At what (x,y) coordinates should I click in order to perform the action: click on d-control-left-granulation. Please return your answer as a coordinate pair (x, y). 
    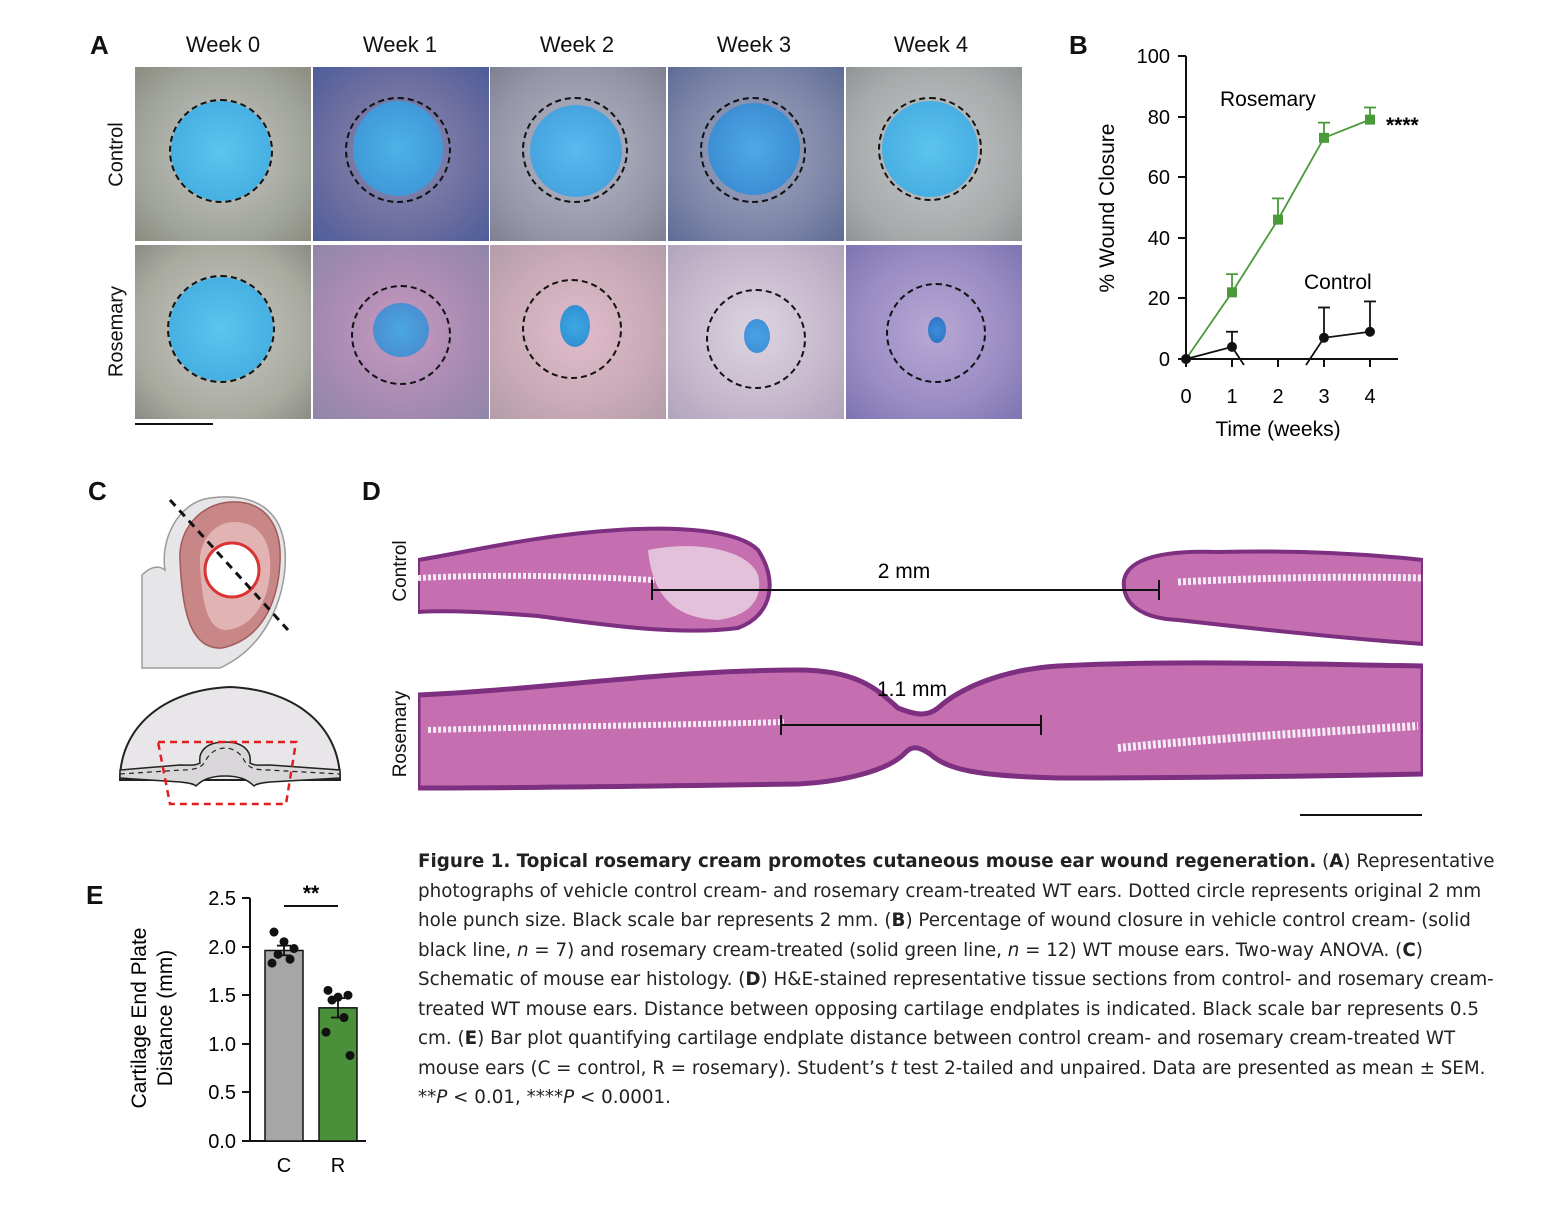
    Looking at the image, I should click on (704, 583).